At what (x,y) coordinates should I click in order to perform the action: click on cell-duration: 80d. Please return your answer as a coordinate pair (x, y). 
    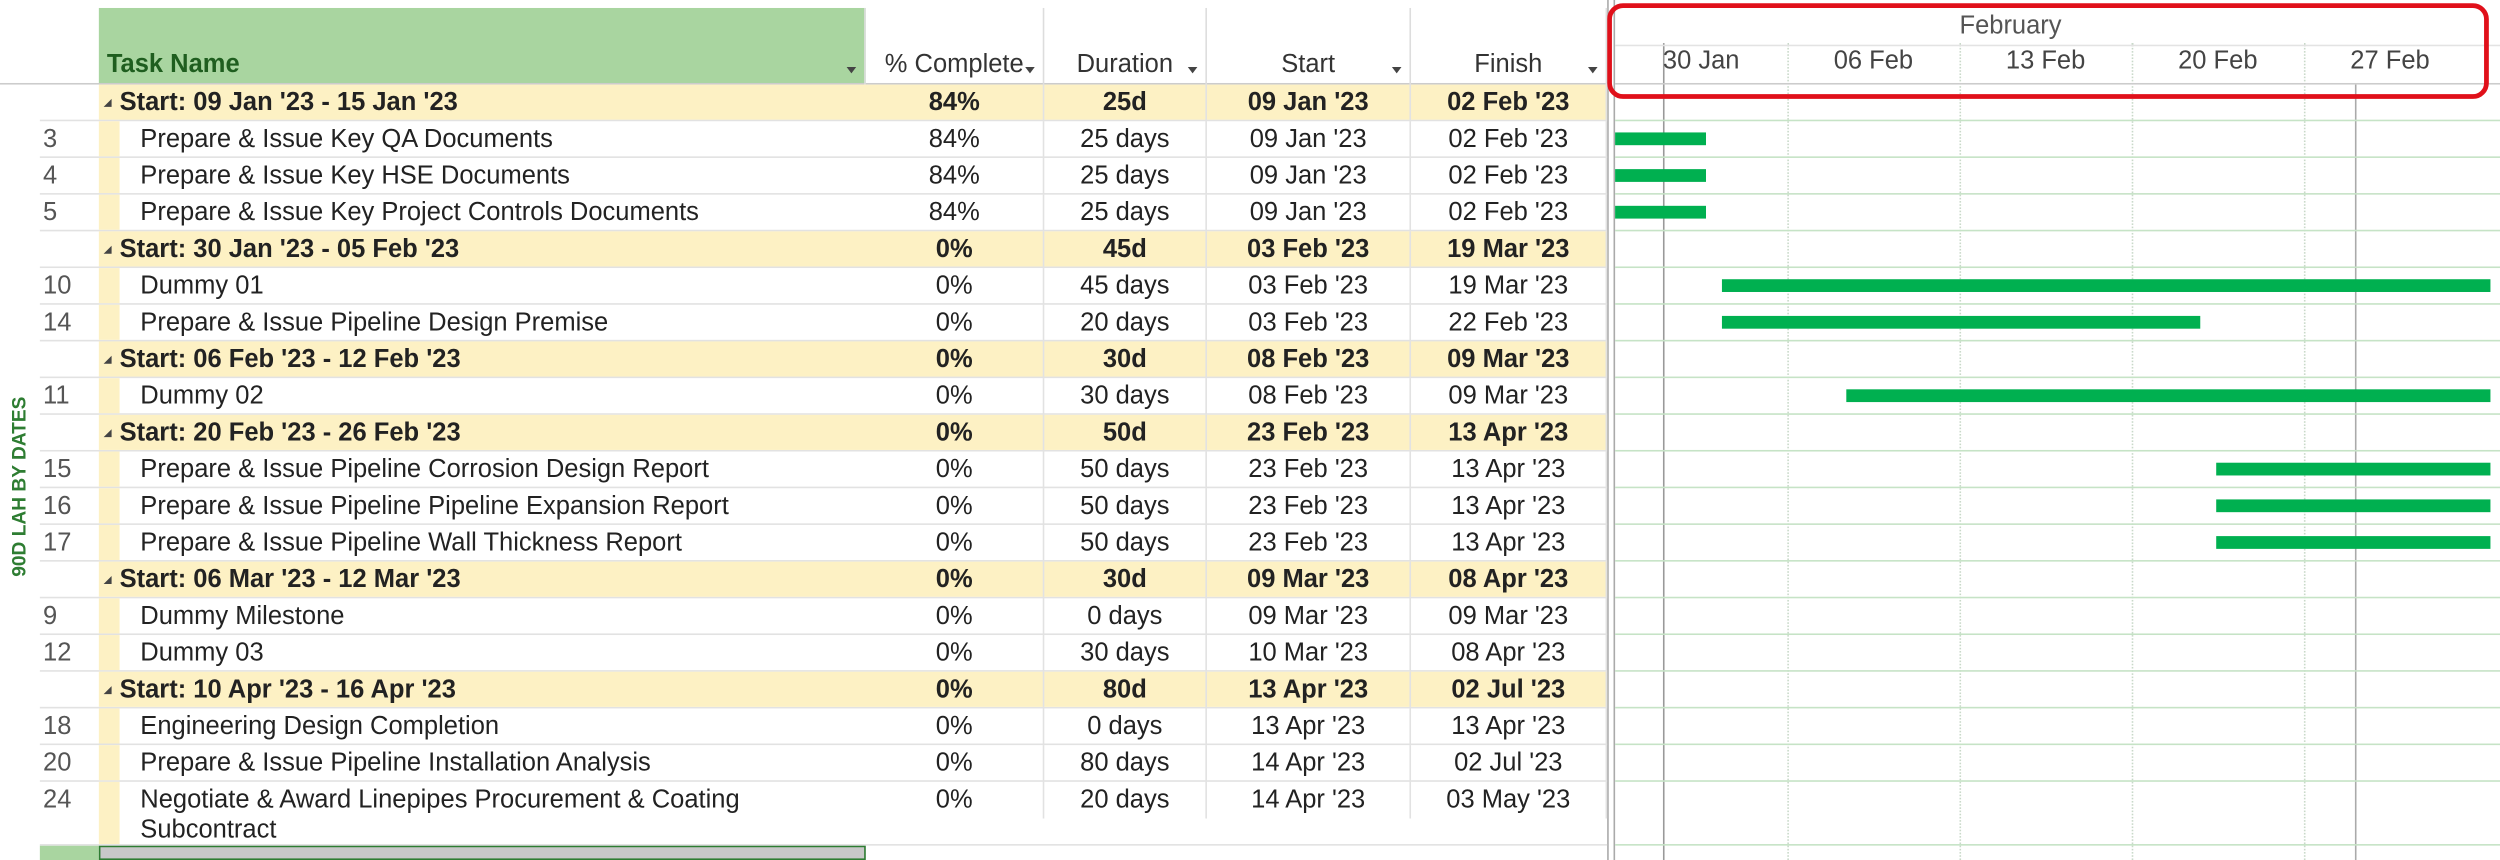
    Looking at the image, I should click on (1125, 690).